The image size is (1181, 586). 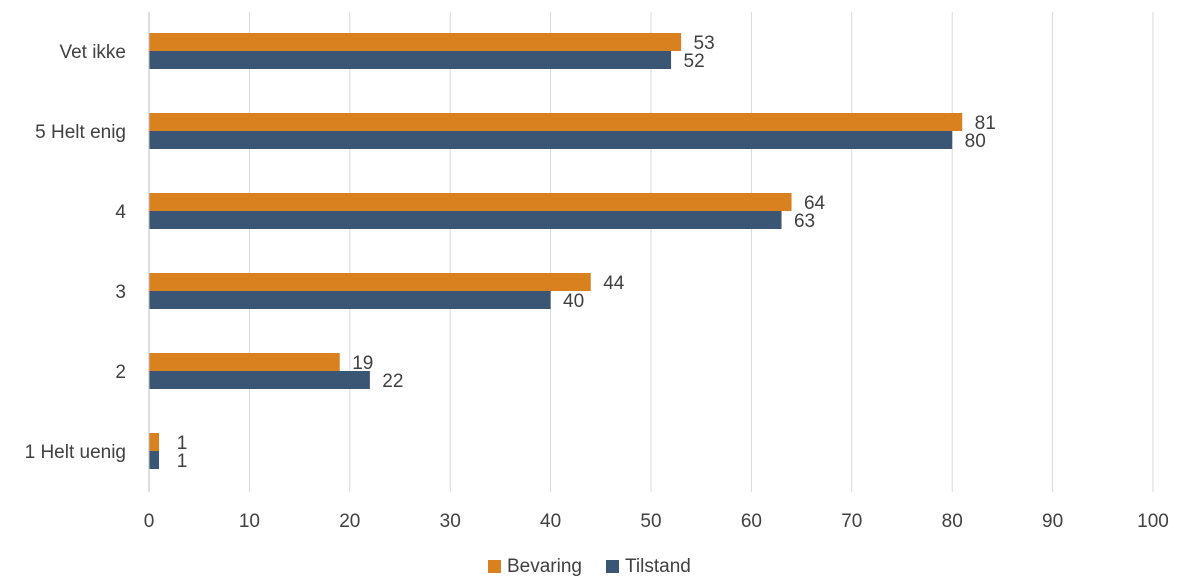 I want to click on x-tick-label: 60, so click(x=751, y=521).